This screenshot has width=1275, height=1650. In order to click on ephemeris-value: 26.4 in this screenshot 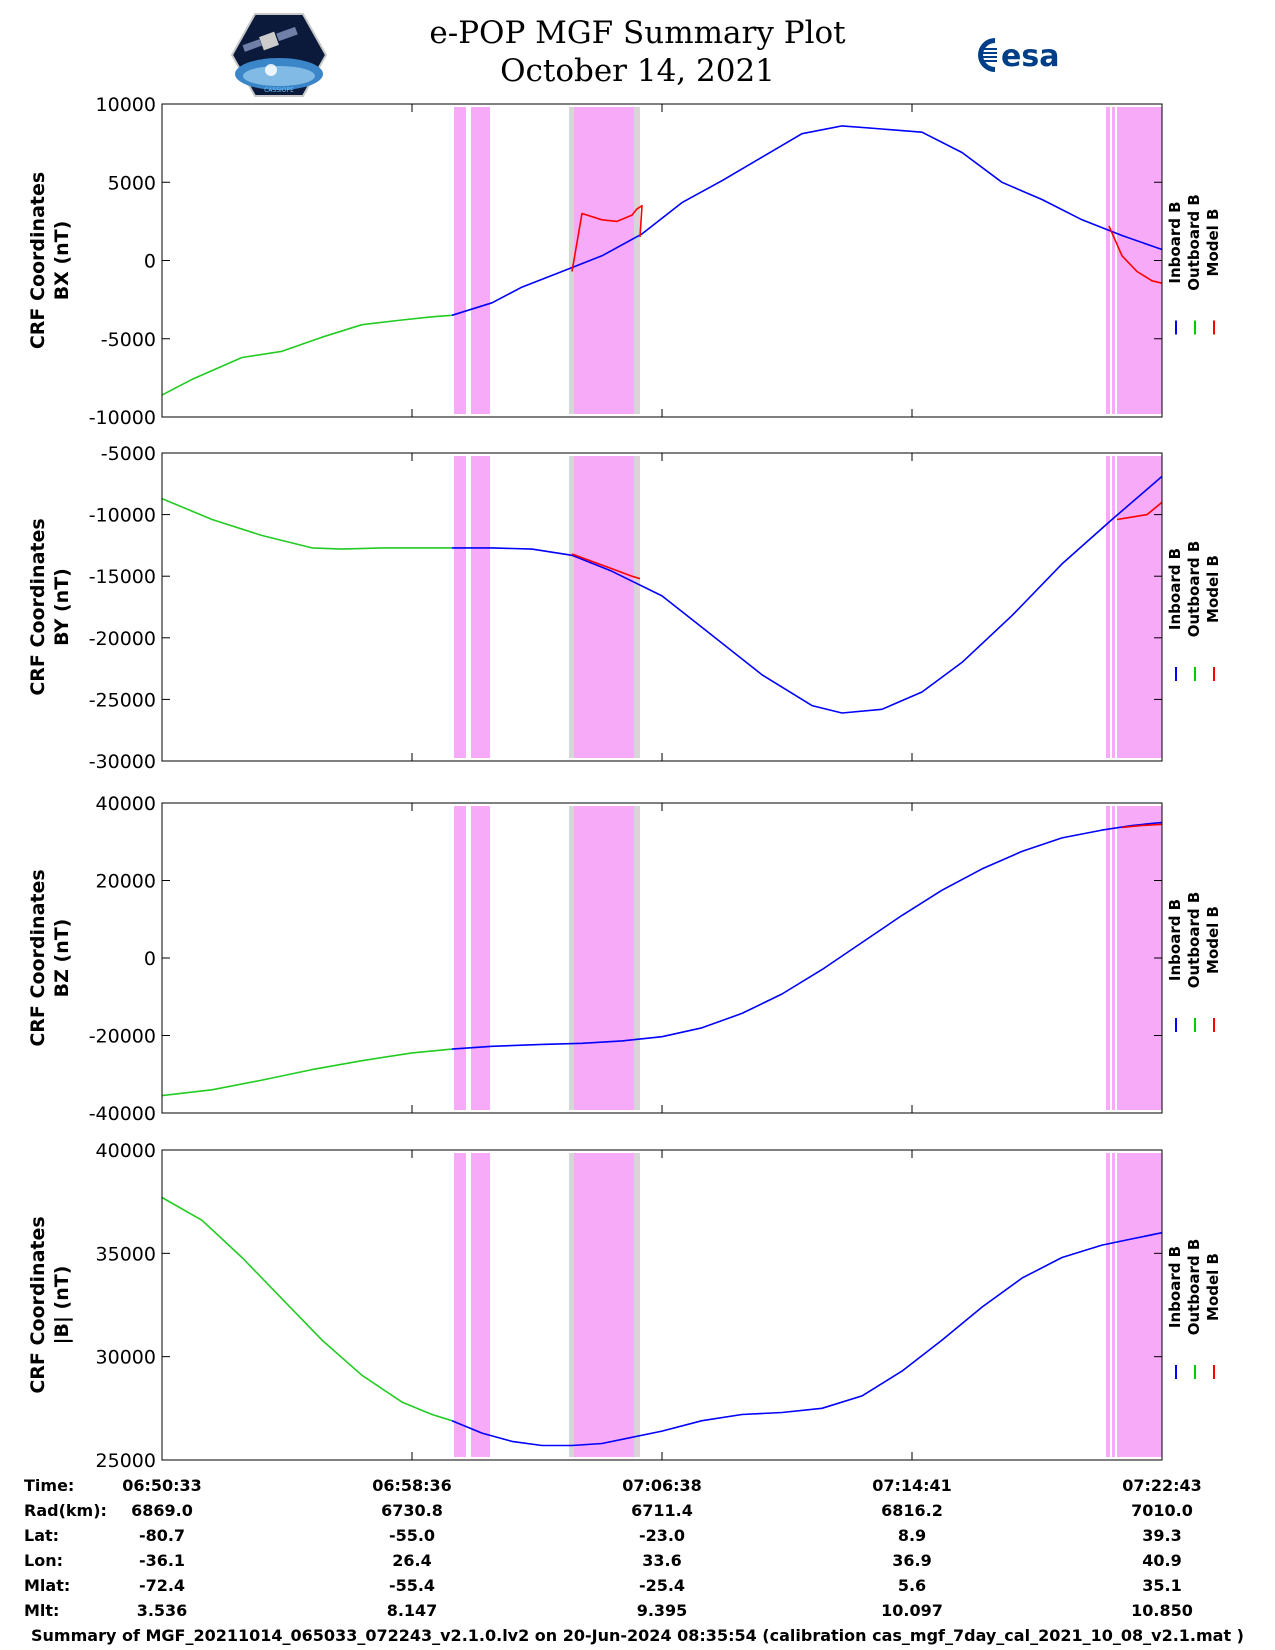, I will do `click(412, 1560)`.